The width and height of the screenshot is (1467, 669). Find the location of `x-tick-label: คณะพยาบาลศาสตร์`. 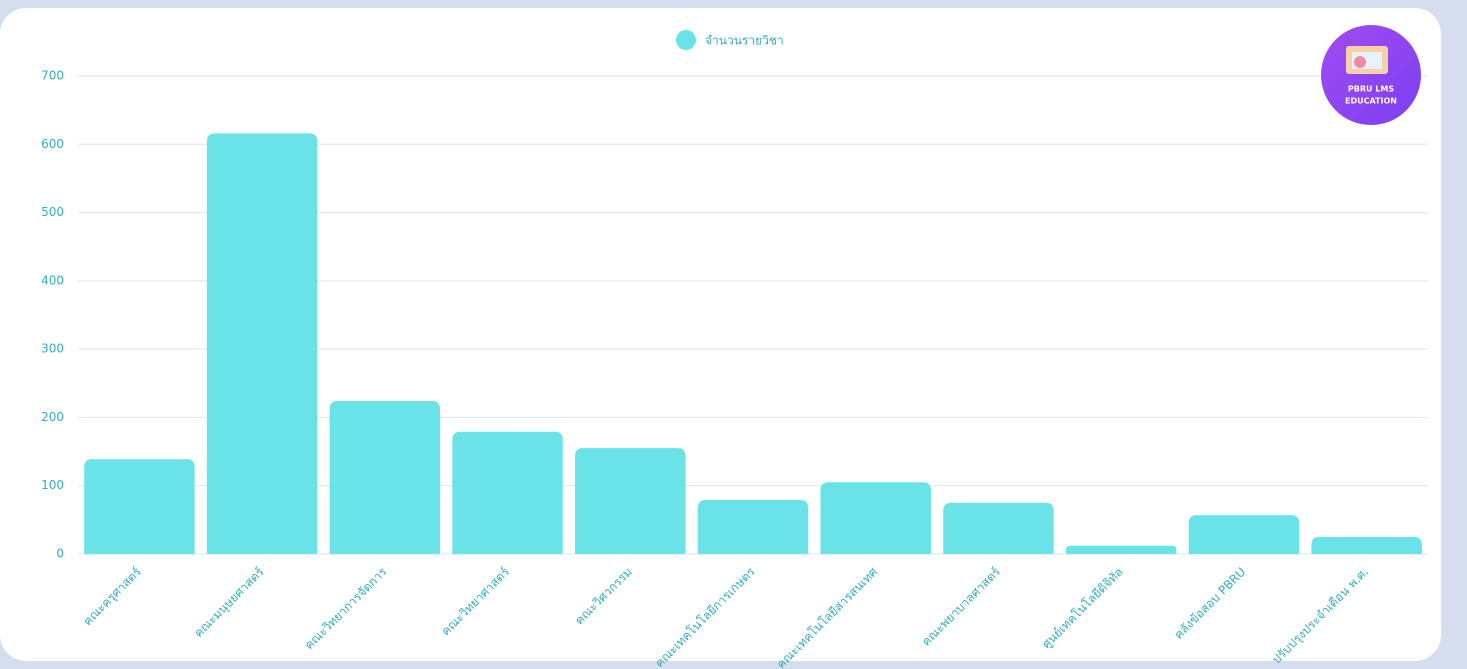

x-tick-label: คณะพยาบาลศาสตร์ is located at coordinates (961, 606).